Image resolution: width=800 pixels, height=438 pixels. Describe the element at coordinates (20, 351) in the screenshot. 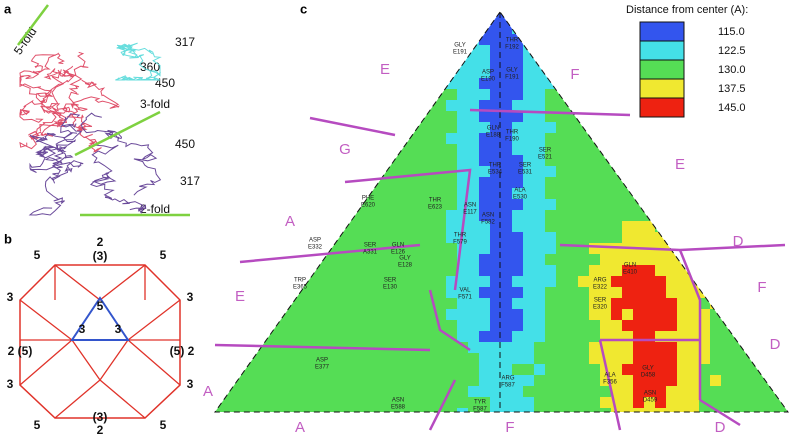

I see `sym-label: 2 (5)` at that location.